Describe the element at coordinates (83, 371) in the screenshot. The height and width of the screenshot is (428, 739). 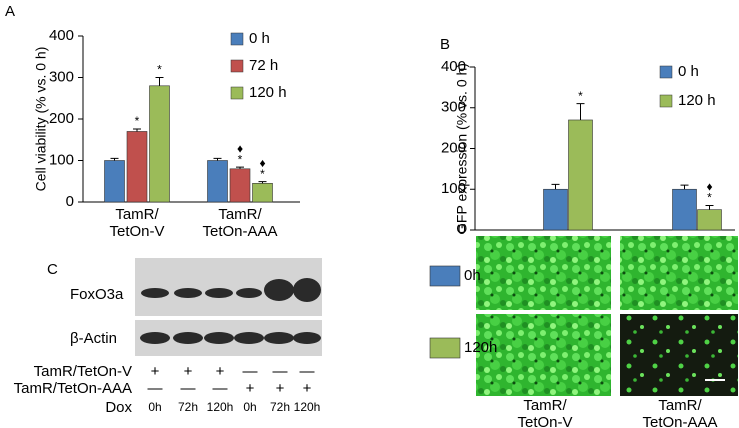
I see `condition-label: TamR/TetOn-V` at that location.